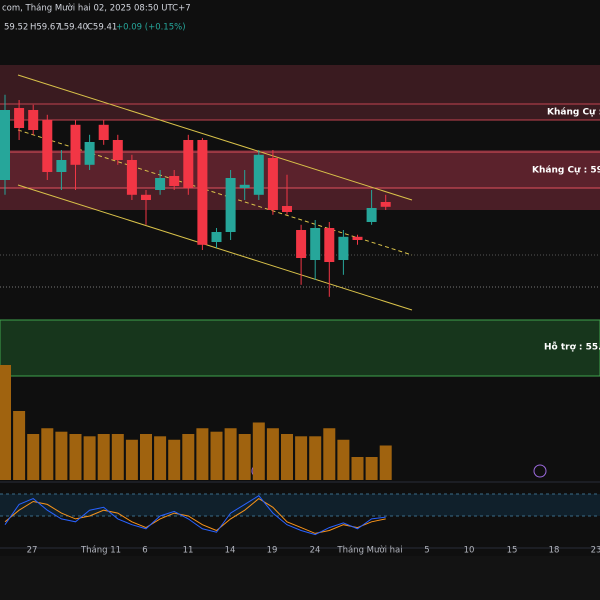  I want to click on ohlc-change: +0.09 (+0.15%), so click(151, 28).